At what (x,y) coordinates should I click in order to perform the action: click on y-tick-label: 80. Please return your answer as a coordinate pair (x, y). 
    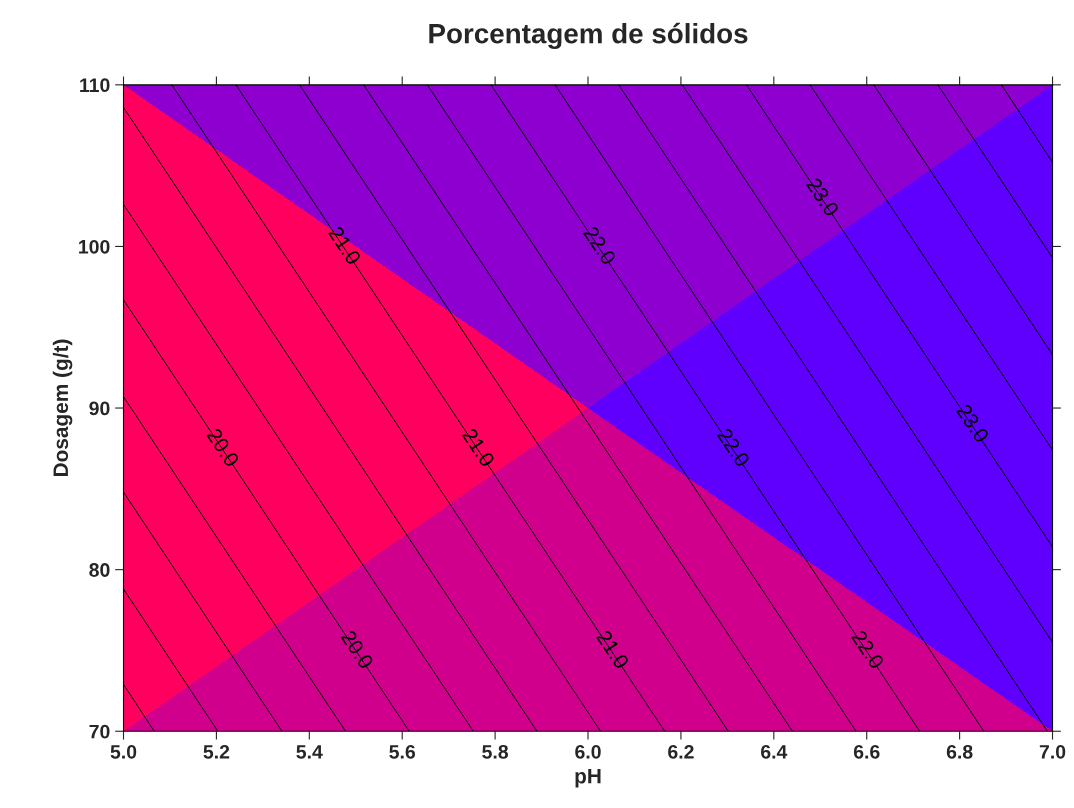
    Looking at the image, I should click on (99, 570).